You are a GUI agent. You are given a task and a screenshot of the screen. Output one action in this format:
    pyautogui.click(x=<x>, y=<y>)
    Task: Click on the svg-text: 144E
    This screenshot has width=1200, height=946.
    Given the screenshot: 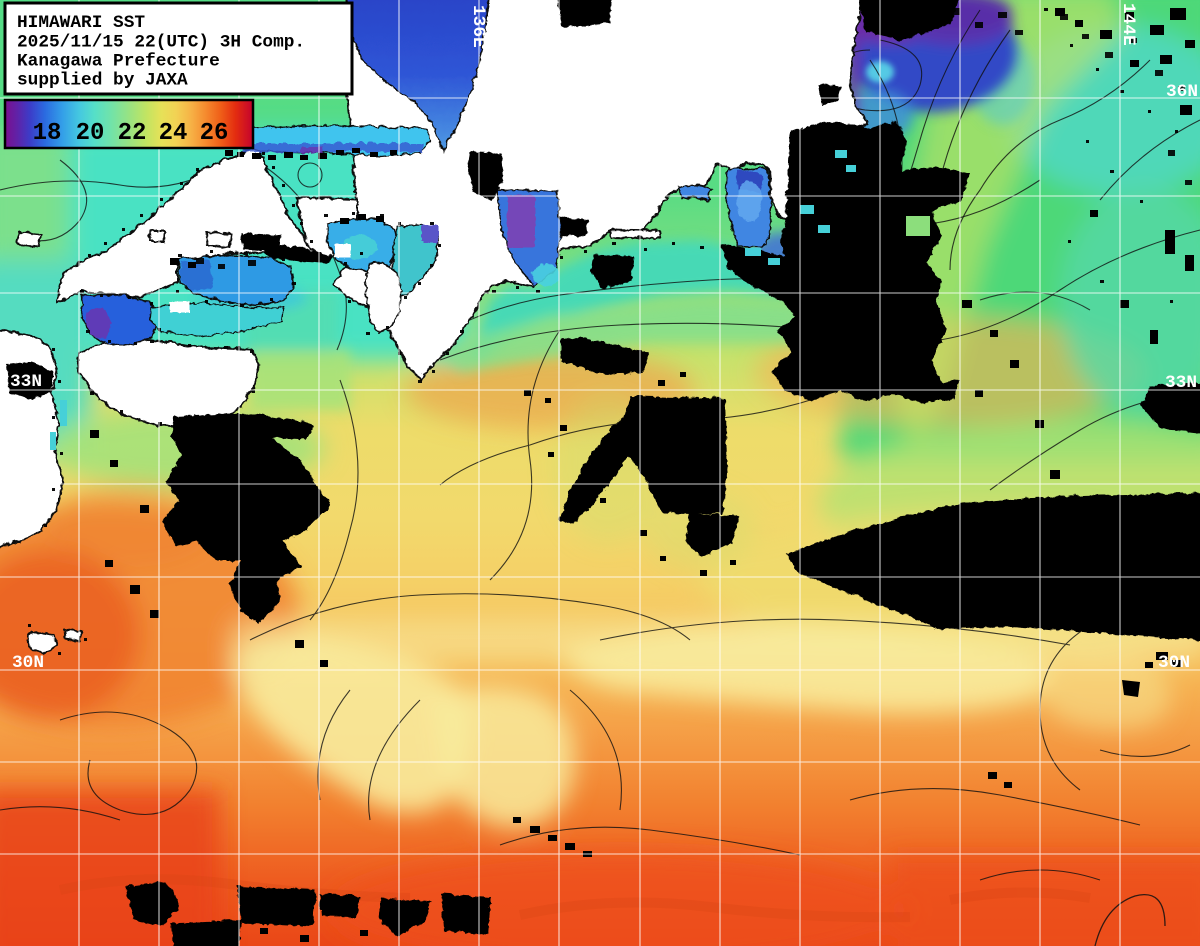 What is the action you would take?
    pyautogui.click(x=1128, y=24)
    